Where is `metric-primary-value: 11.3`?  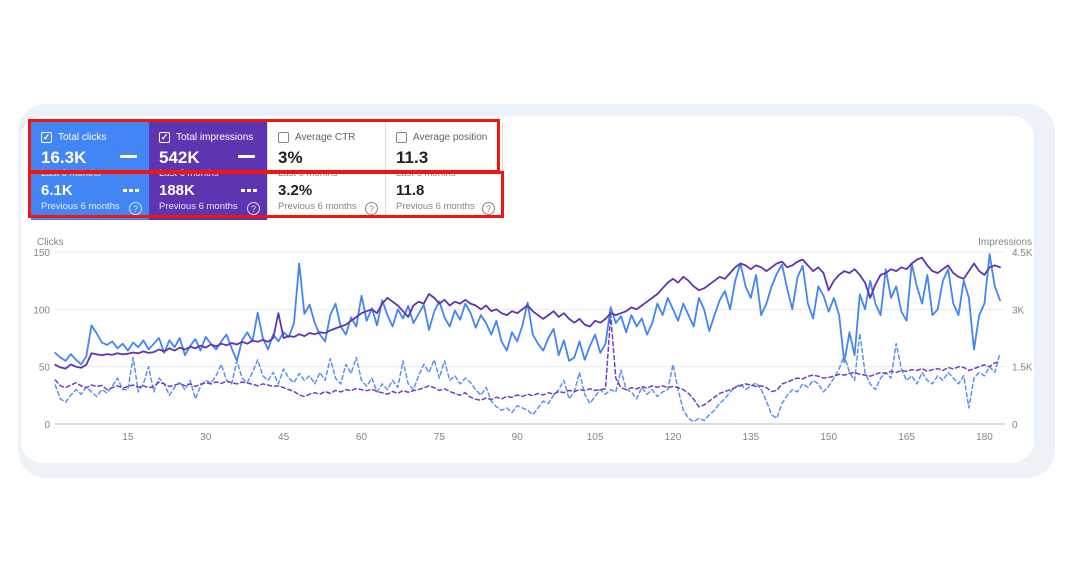 metric-primary-value: 11.3 is located at coordinates (412, 157).